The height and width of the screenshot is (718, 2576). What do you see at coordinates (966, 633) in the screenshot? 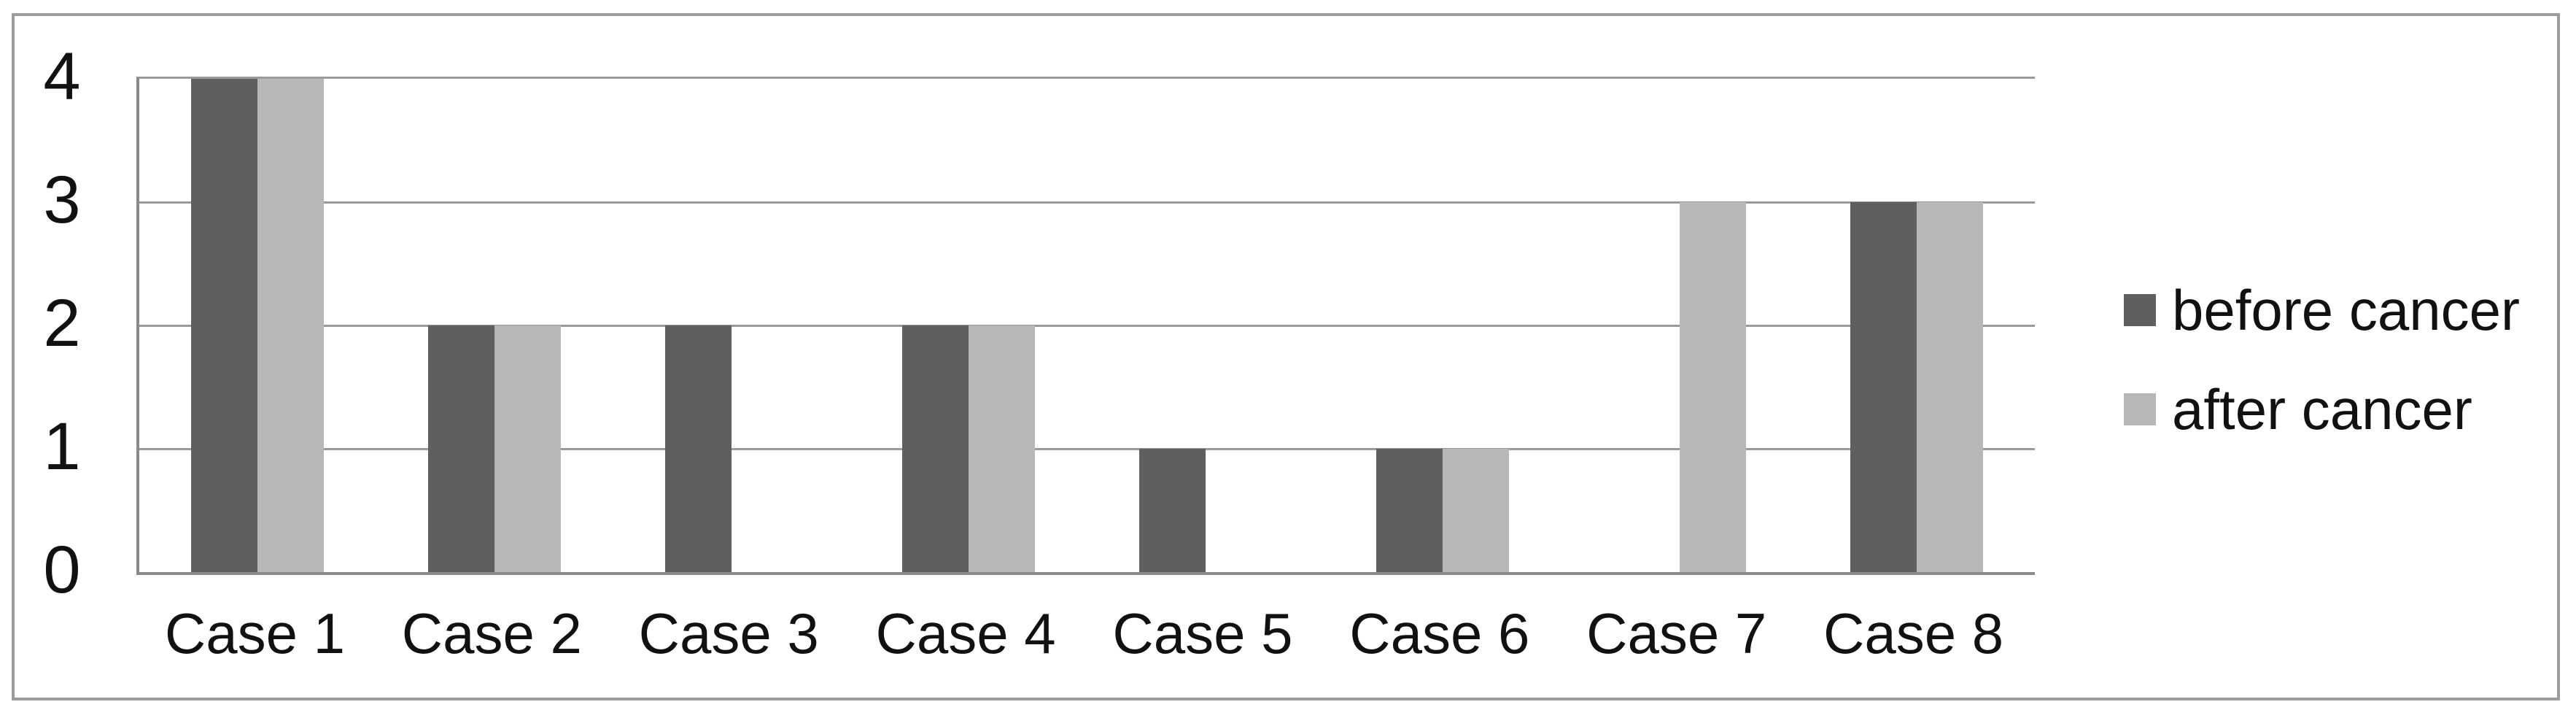
I see `x-tick-label: Case 4` at bounding box center [966, 633].